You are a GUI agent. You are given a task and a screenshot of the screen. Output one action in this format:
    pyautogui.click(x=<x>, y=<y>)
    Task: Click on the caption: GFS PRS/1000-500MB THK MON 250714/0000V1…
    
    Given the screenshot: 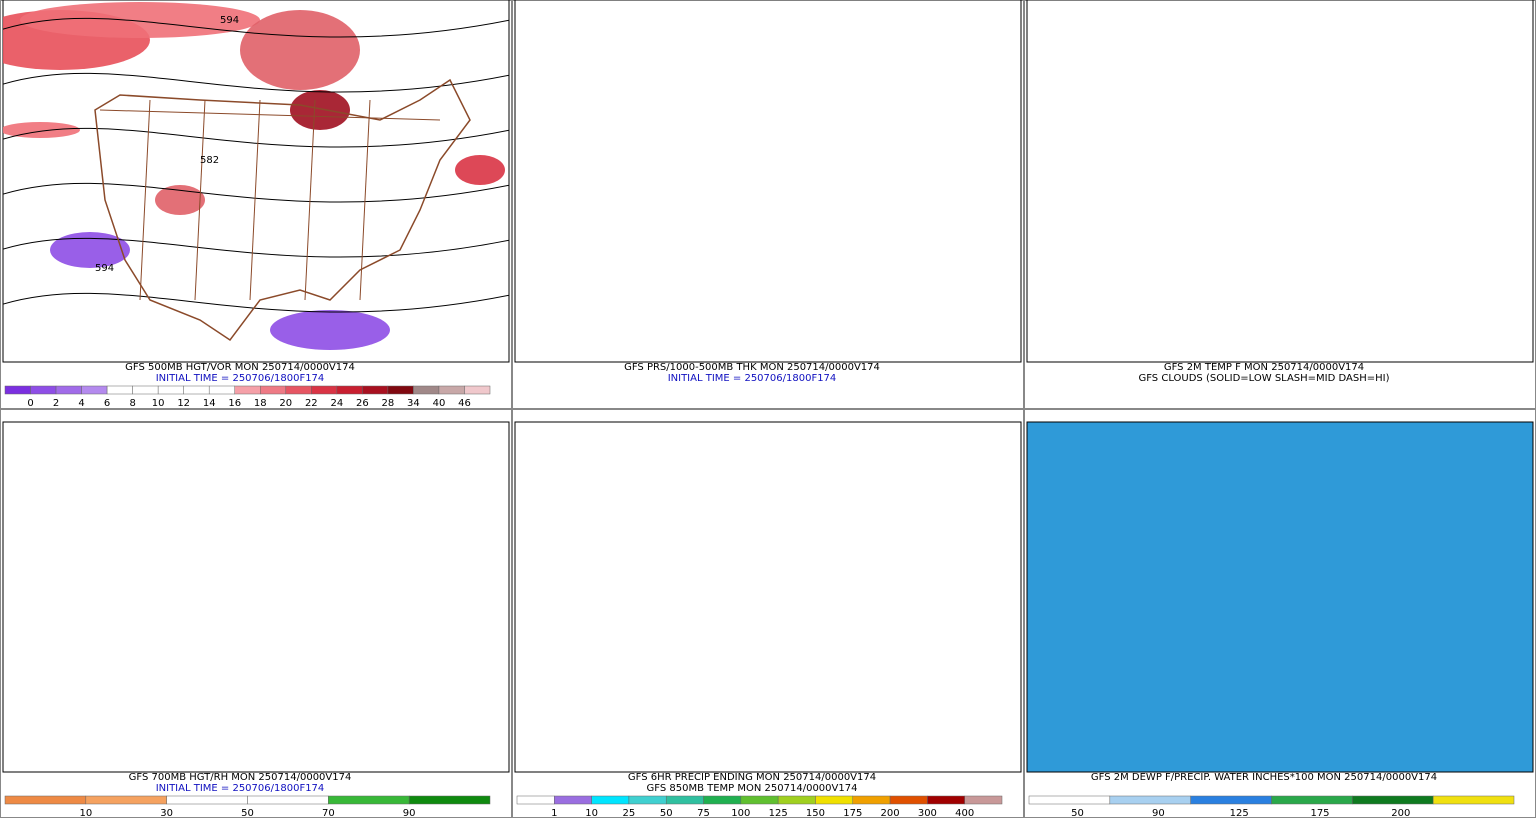 What is the action you would take?
    pyautogui.click(x=752, y=367)
    